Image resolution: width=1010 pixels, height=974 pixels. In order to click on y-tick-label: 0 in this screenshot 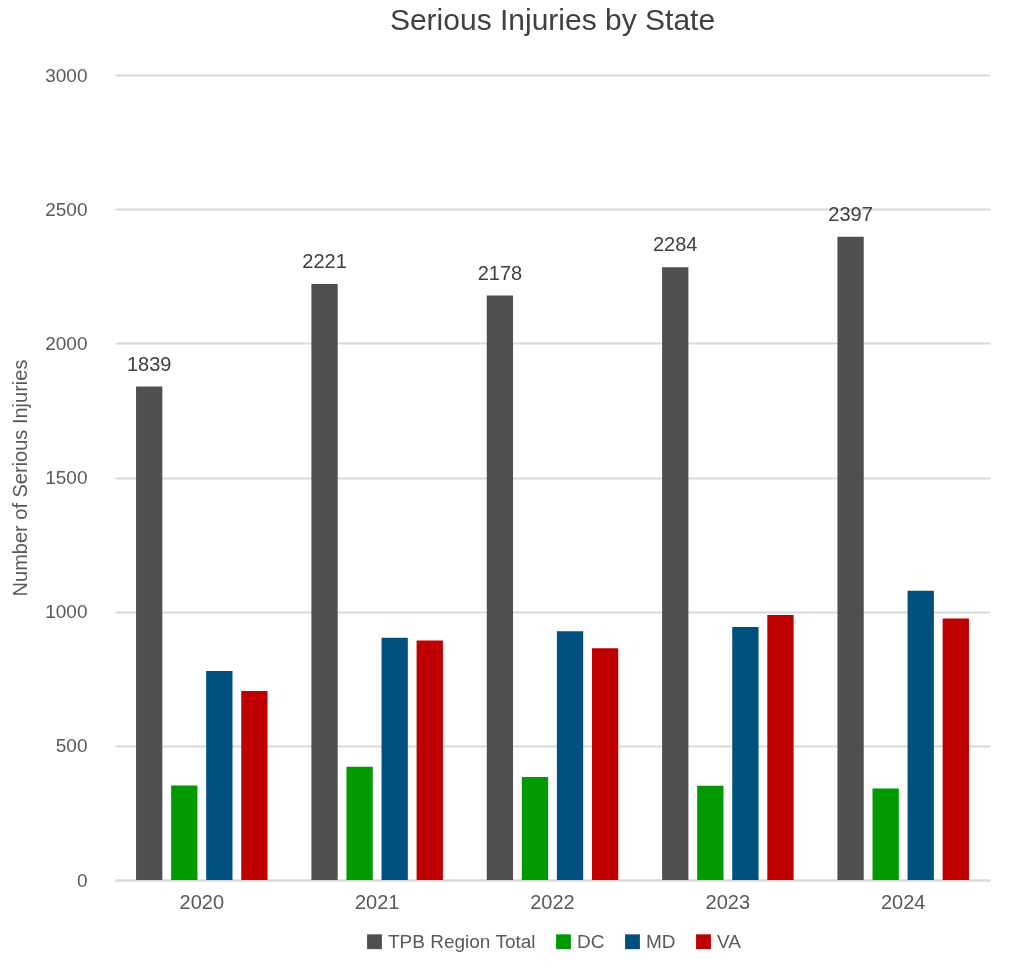, I will do `click(82, 880)`.